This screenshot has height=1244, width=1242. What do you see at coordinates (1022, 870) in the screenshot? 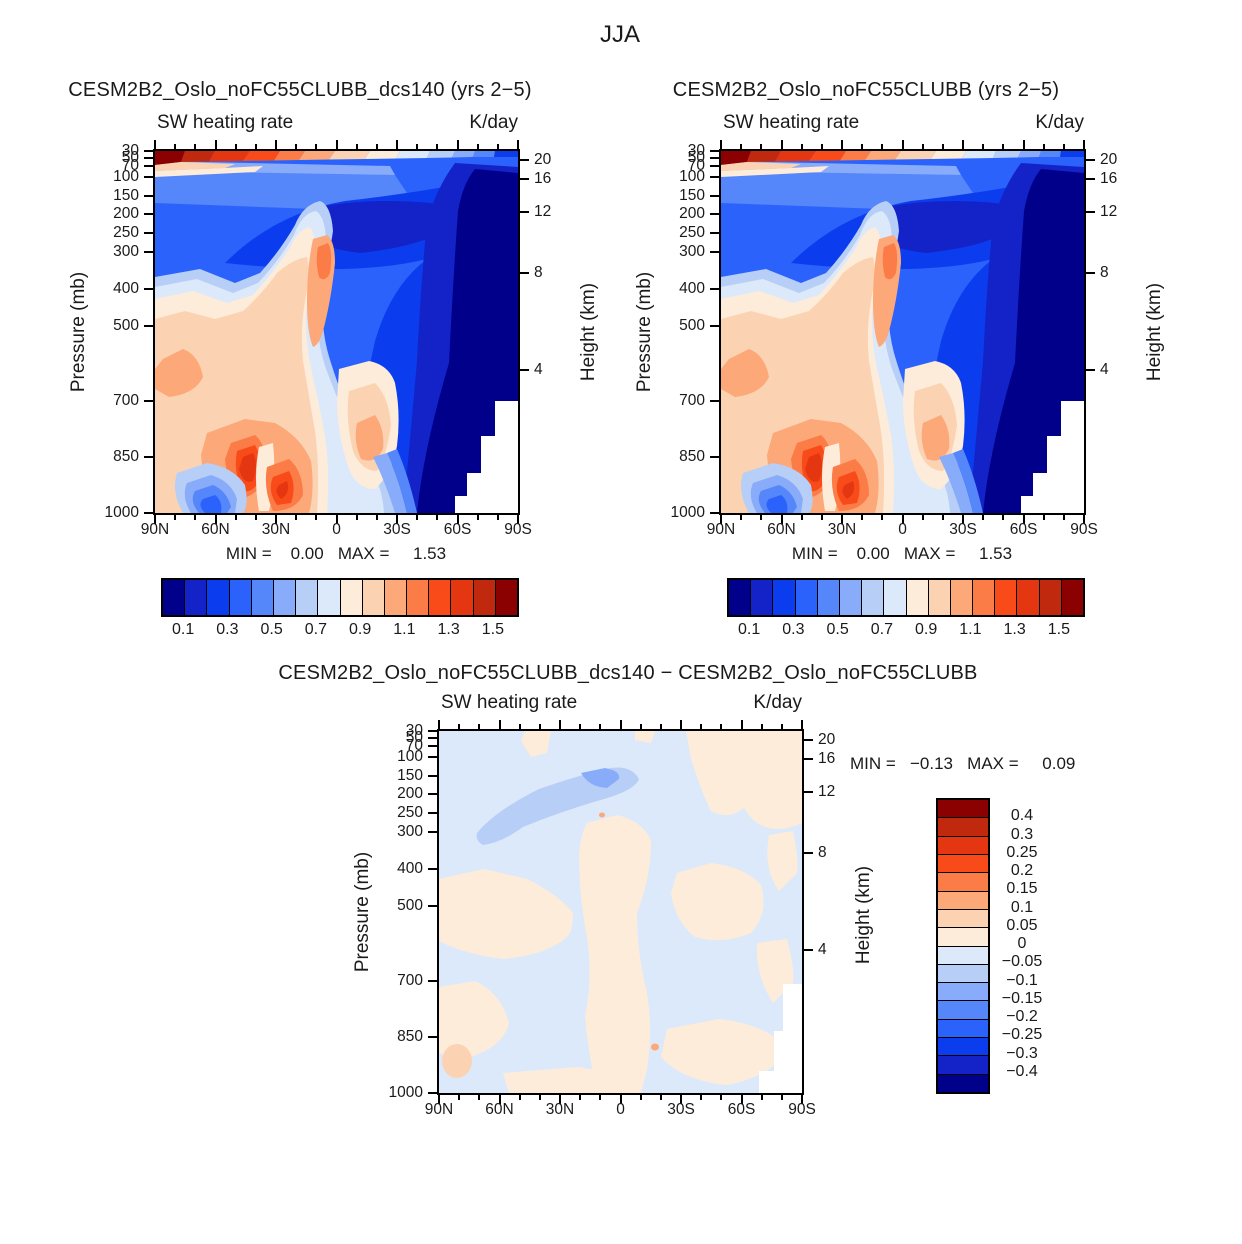
I see `colorbar-label: 0.2` at bounding box center [1022, 870].